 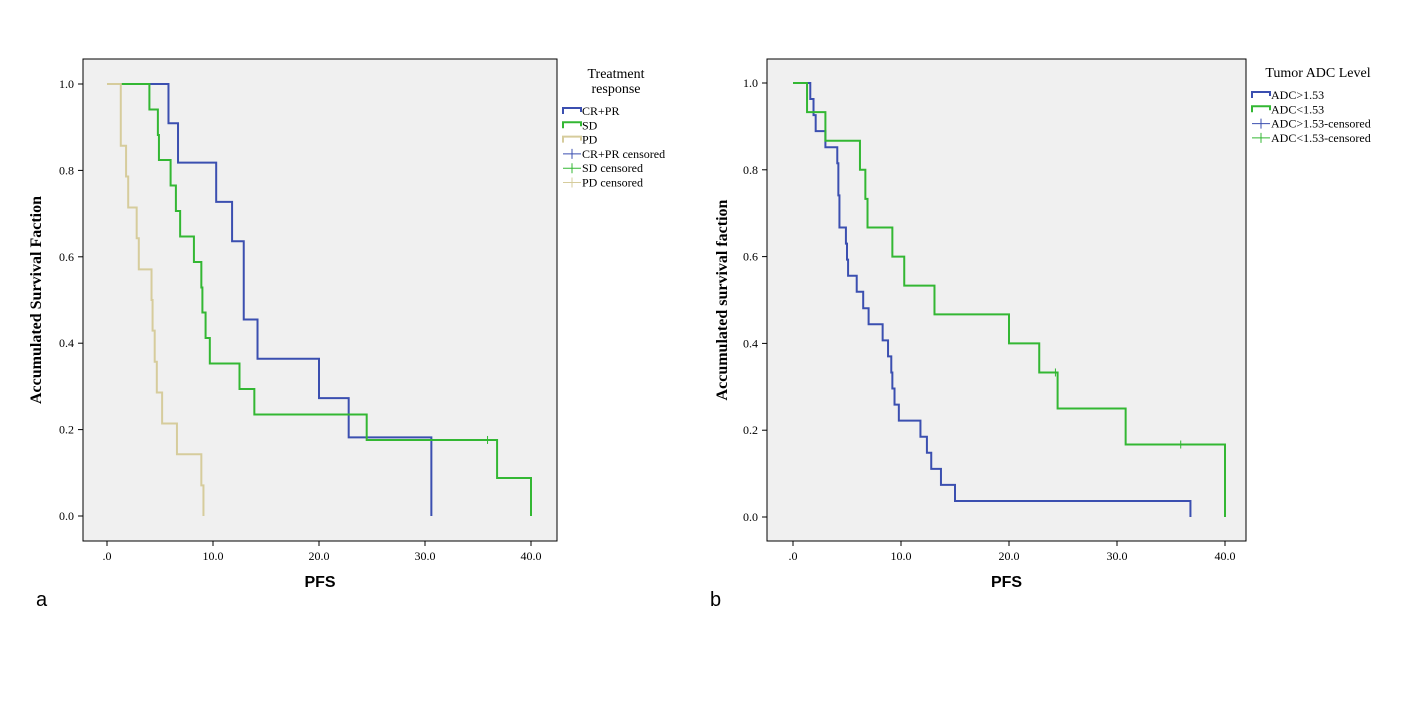 I want to click on legend-item-label: ADC>1.53, so click(x=1297, y=95).